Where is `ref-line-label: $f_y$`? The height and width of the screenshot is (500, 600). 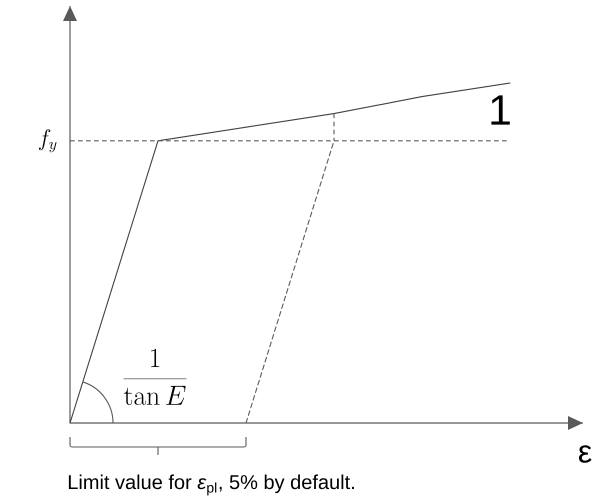 ref-line-label: $f_y$ is located at coordinates (47, 140).